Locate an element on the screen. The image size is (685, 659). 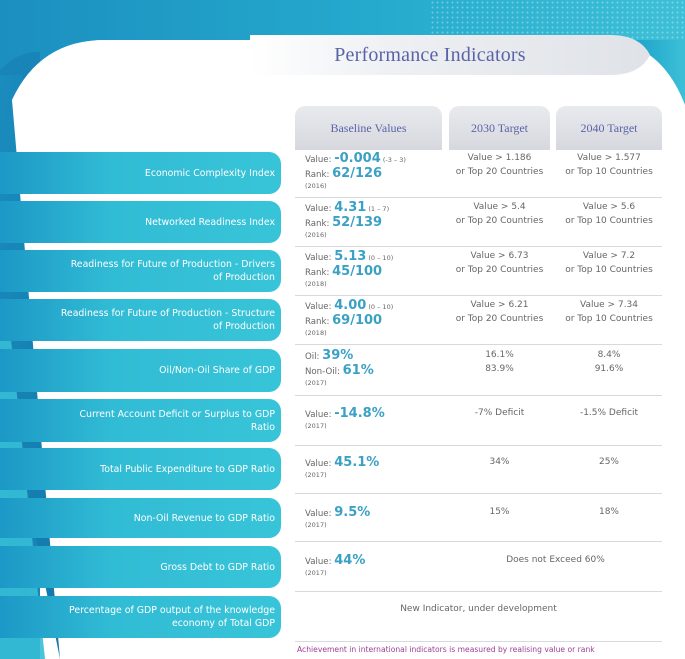
indicator-label: Non-Oil Revenue to GDP Ratio is located at coordinates (140, 518).